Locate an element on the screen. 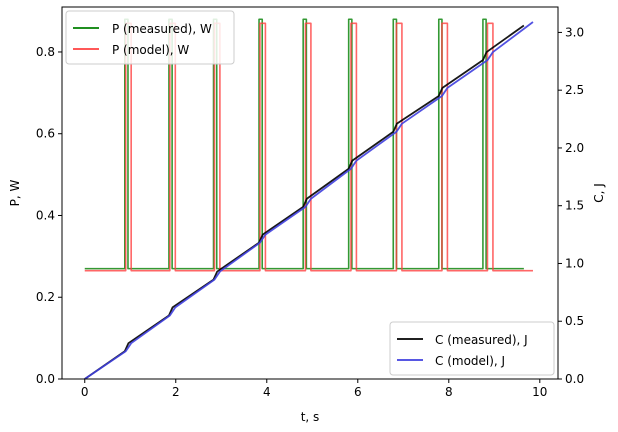 The width and height of the screenshot is (618, 432). y-left-tick-label: 0.6 is located at coordinates (45, 134).